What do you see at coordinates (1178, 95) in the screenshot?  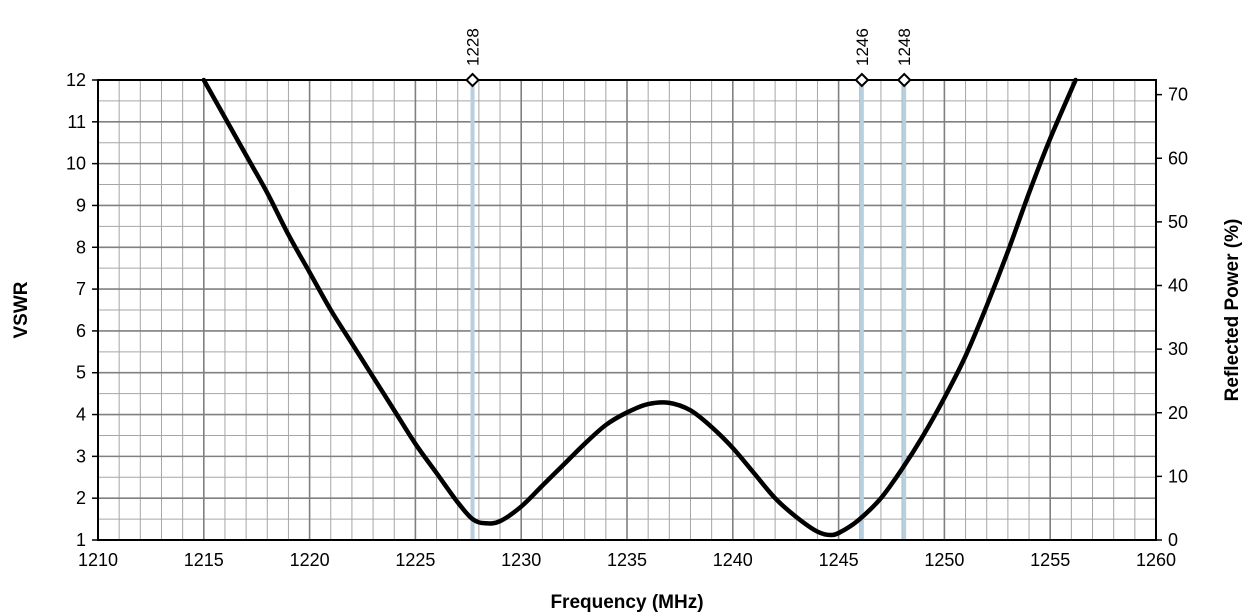 I see `y2-tick-label: 70` at bounding box center [1178, 95].